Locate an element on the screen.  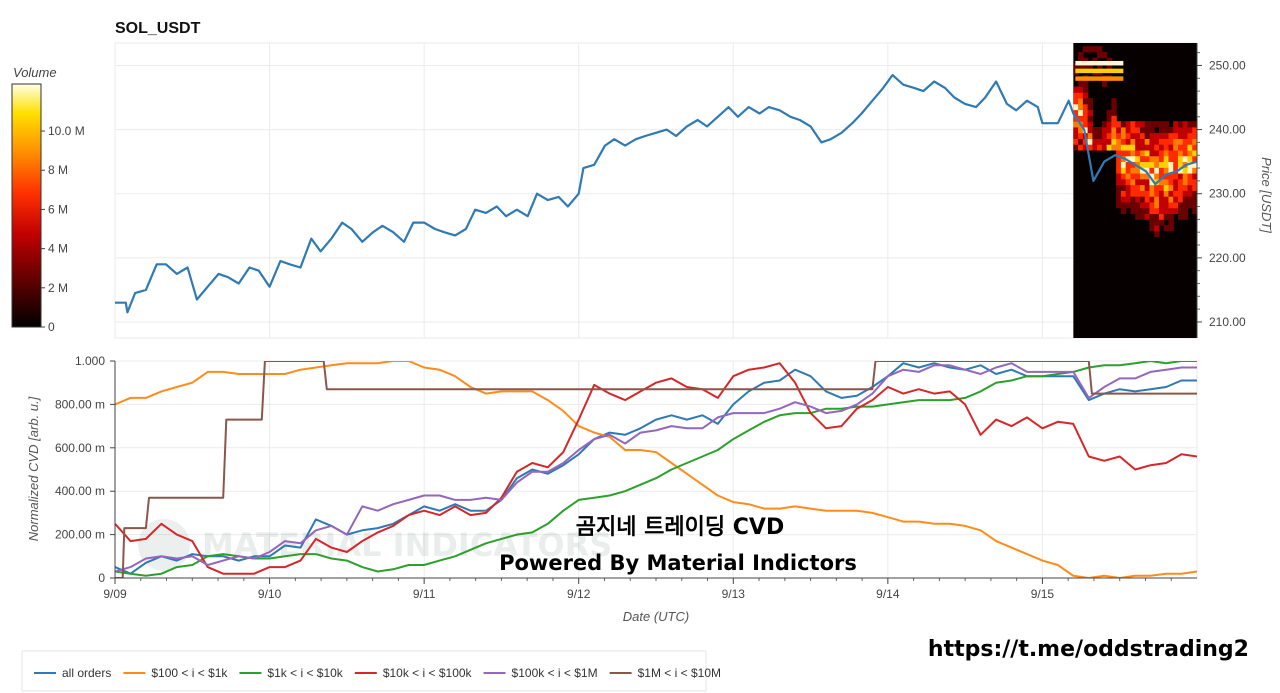
colorbar-tick-label: 6 M is located at coordinates (58, 209).